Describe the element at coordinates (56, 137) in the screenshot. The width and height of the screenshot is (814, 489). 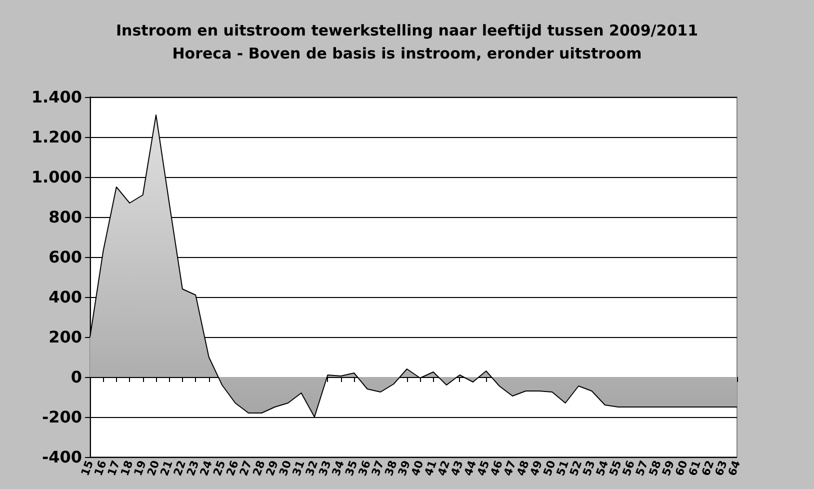
I see `y-tick-label: 1.200` at that location.